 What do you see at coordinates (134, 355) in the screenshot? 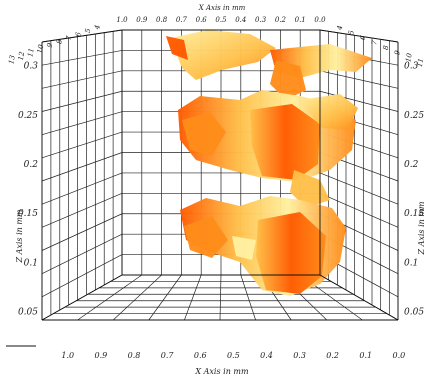
I see `x-tick-label: 0.8` at bounding box center [134, 355].